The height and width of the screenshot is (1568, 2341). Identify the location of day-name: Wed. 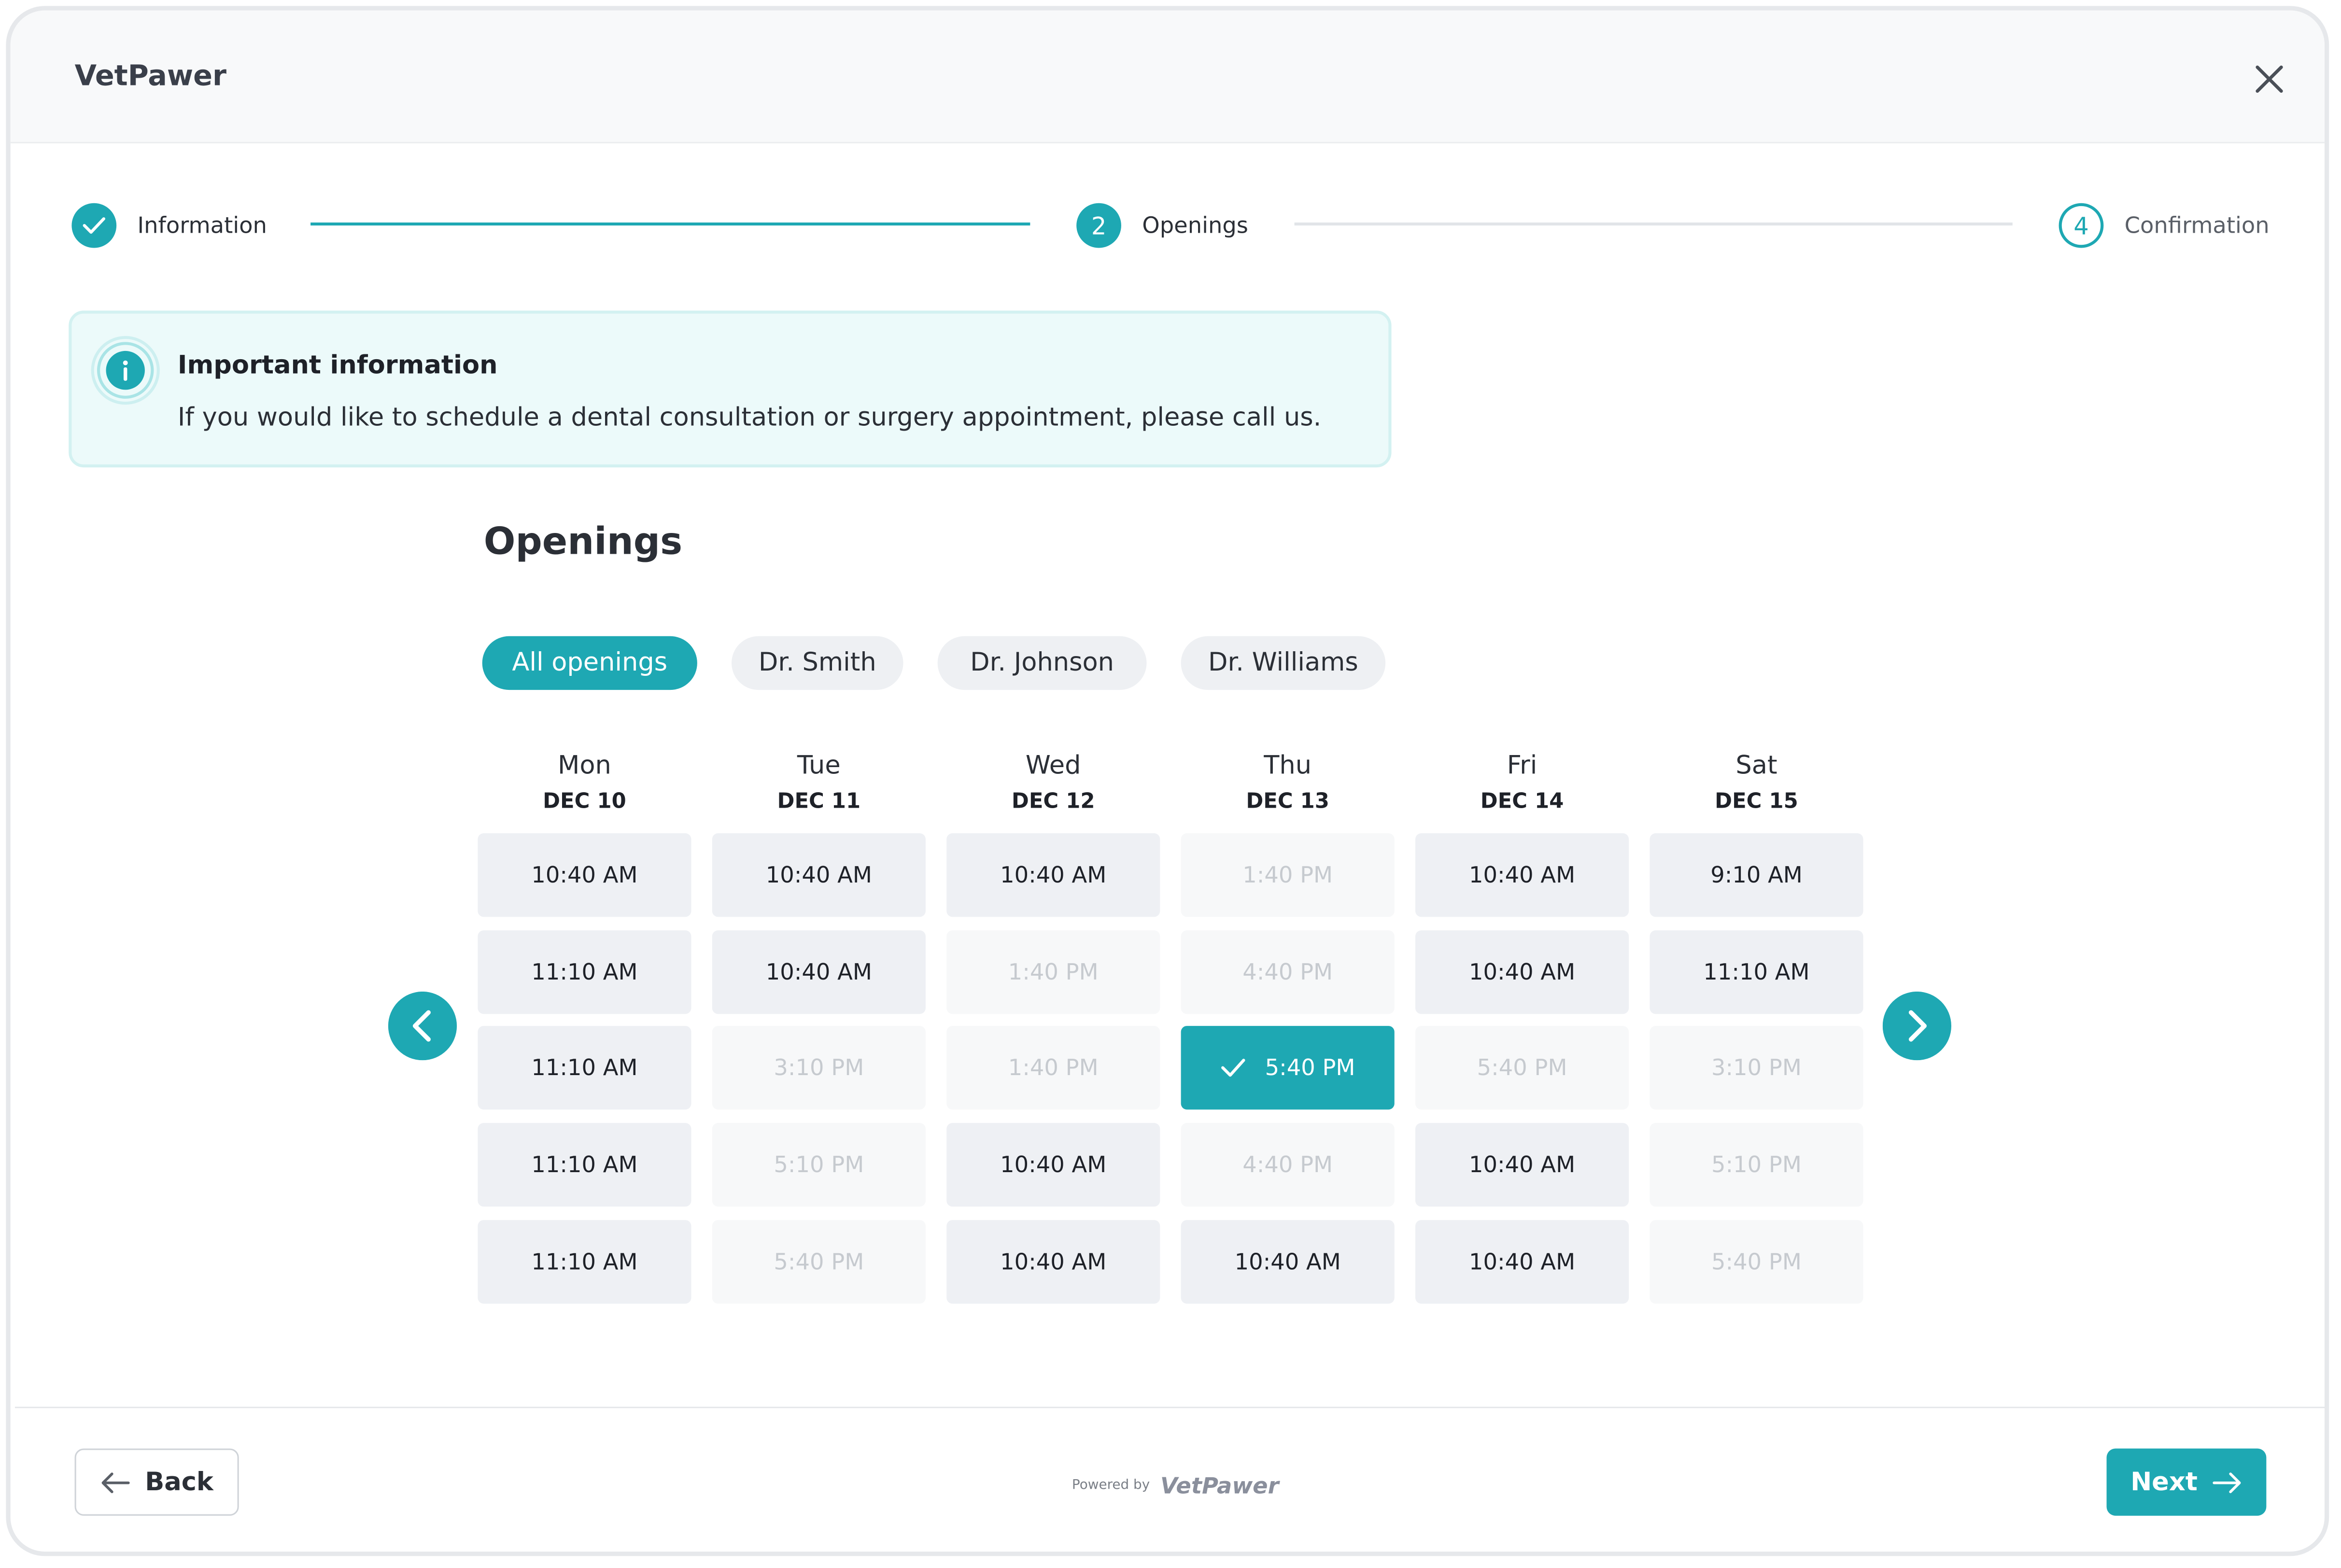
(1053, 766).